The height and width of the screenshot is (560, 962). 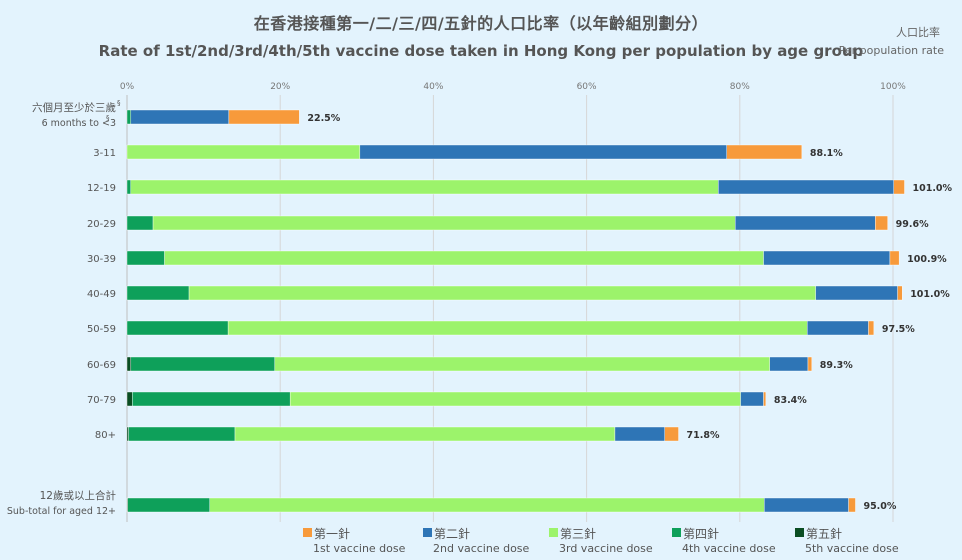 I want to click on x-tick-label: 60%, so click(x=587, y=87).